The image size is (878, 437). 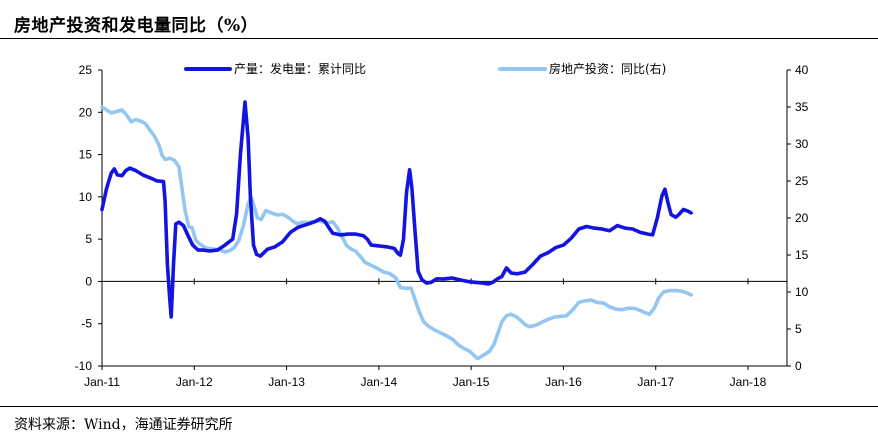 I want to click on x-tick-label: Jan-12, so click(x=194, y=382).